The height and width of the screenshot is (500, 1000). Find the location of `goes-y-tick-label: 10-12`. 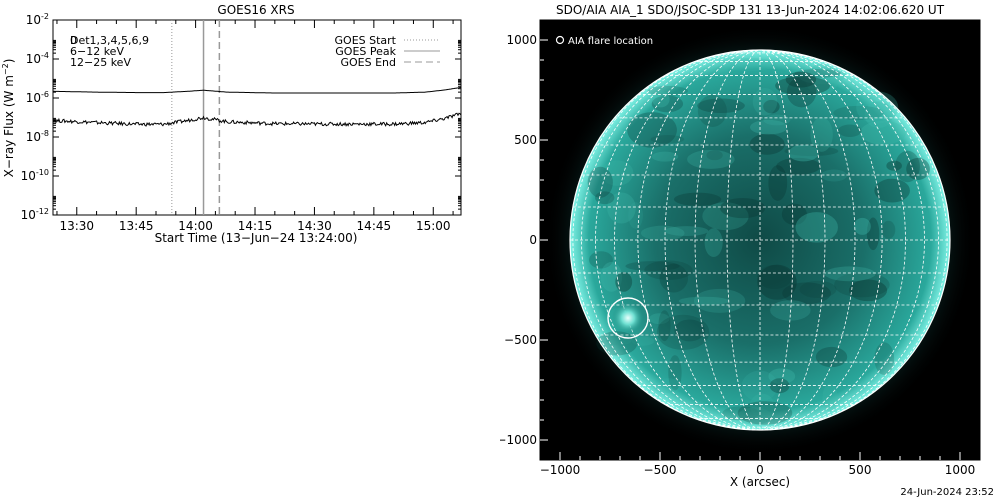

goes-y-tick-label: 10-12 is located at coordinates (35, 214).